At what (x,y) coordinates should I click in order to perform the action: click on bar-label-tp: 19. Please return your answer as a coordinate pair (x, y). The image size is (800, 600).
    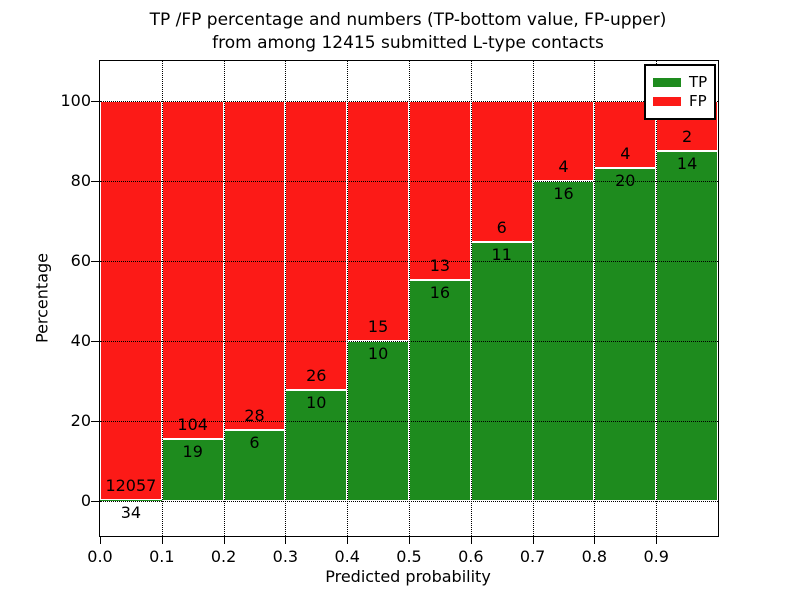
    Looking at the image, I should click on (192, 452).